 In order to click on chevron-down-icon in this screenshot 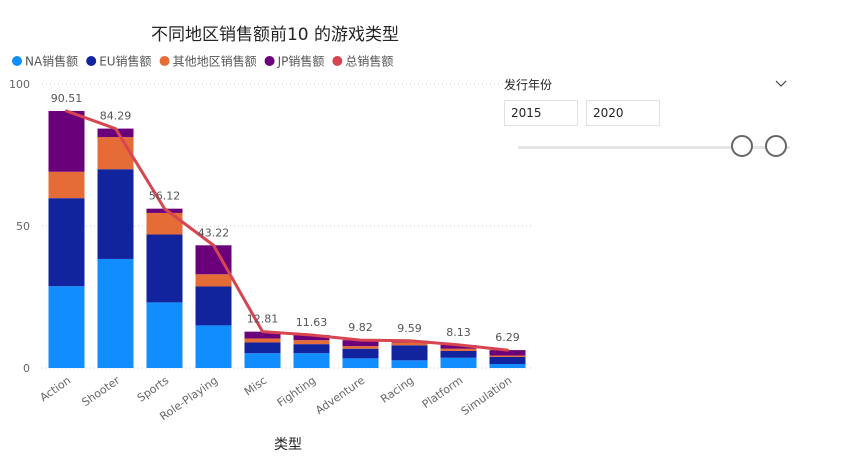, I will do `click(781, 83)`.